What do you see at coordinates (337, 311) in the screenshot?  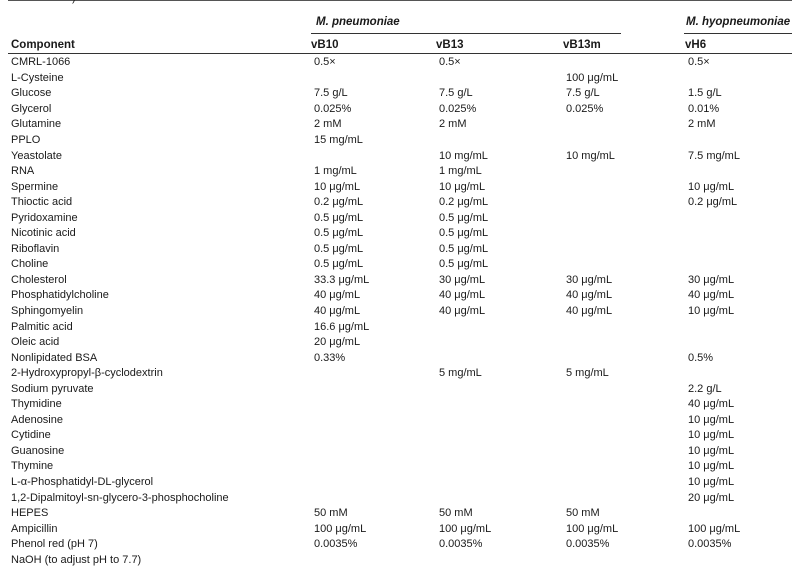 I see `cell-vb10: 40 μg/mL` at bounding box center [337, 311].